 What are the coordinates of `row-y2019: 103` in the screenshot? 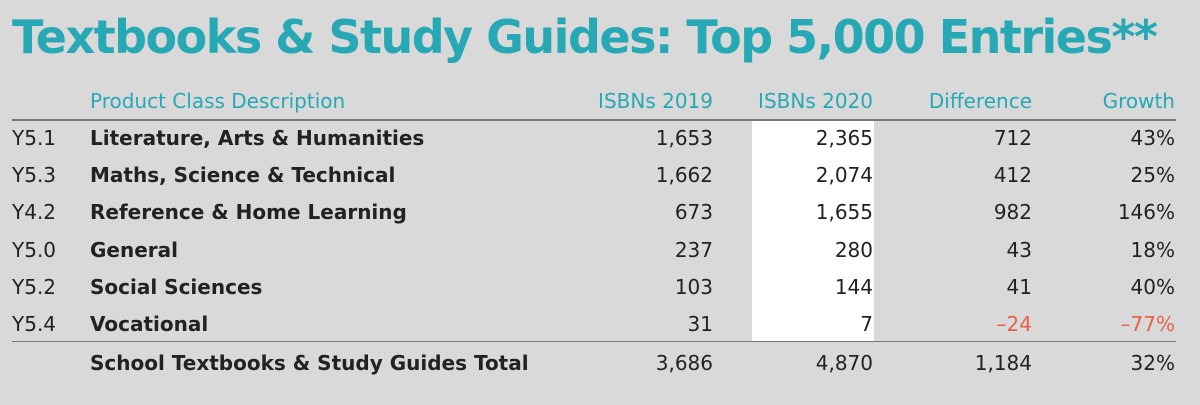 It's located at (693, 286).